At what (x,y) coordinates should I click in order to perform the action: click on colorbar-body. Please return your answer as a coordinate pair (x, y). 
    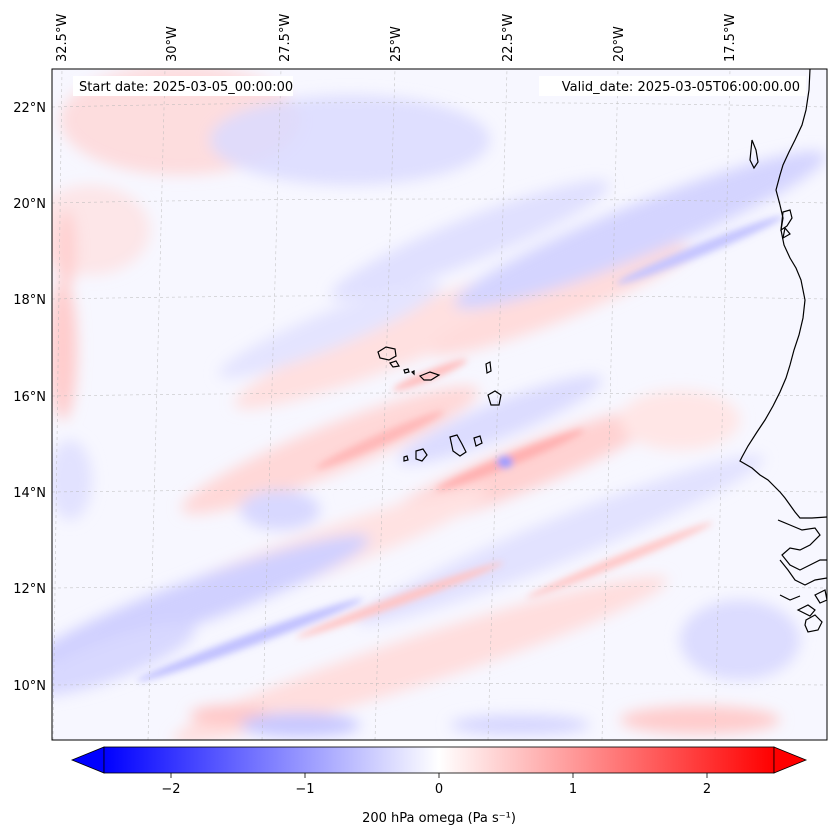
    Looking at the image, I should click on (439, 760).